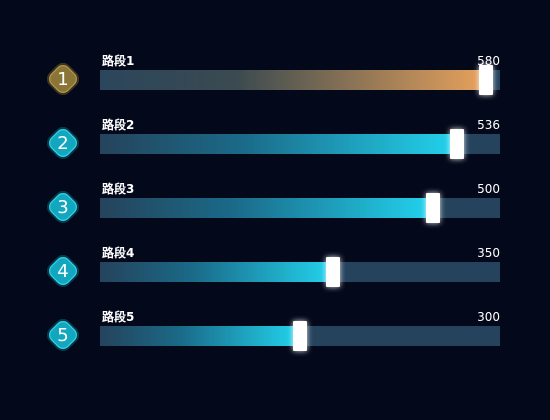 This screenshot has height=420, width=550. I want to click on rank-number: 3, so click(62, 207).